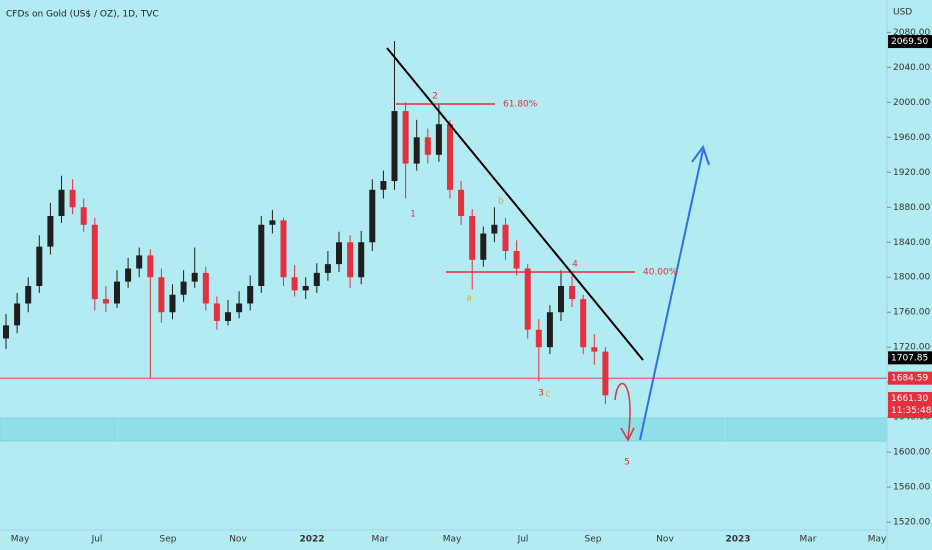 Image resolution: width=932 pixels, height=550 pixels. Describe the element at coordinates (902, 13) in the screenshot. I see `currency: USD` at that location.